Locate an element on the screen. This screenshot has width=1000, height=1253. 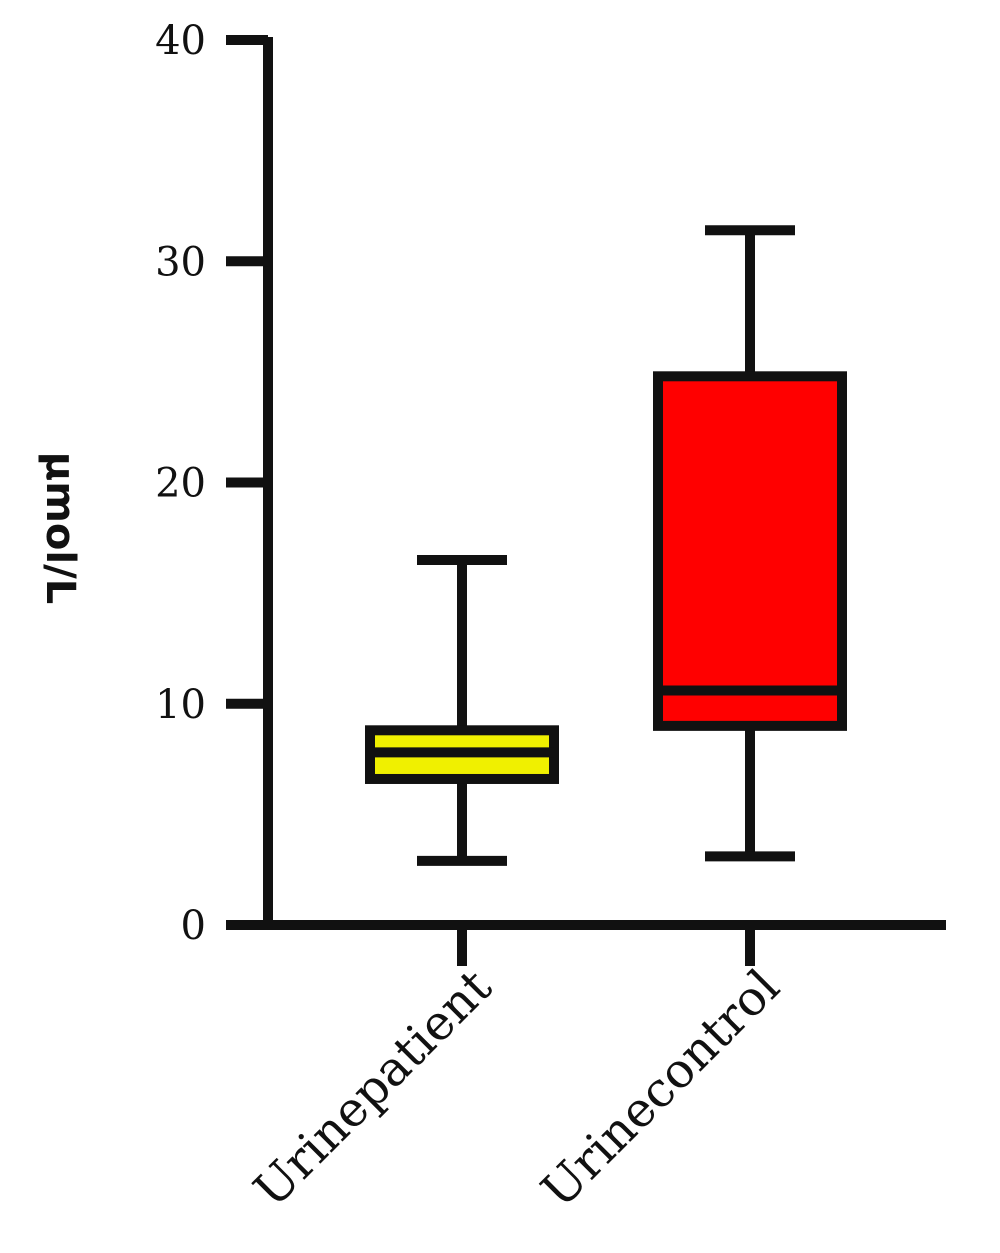
y-tick-label-0: 0 is located at coordinates (193, 926).